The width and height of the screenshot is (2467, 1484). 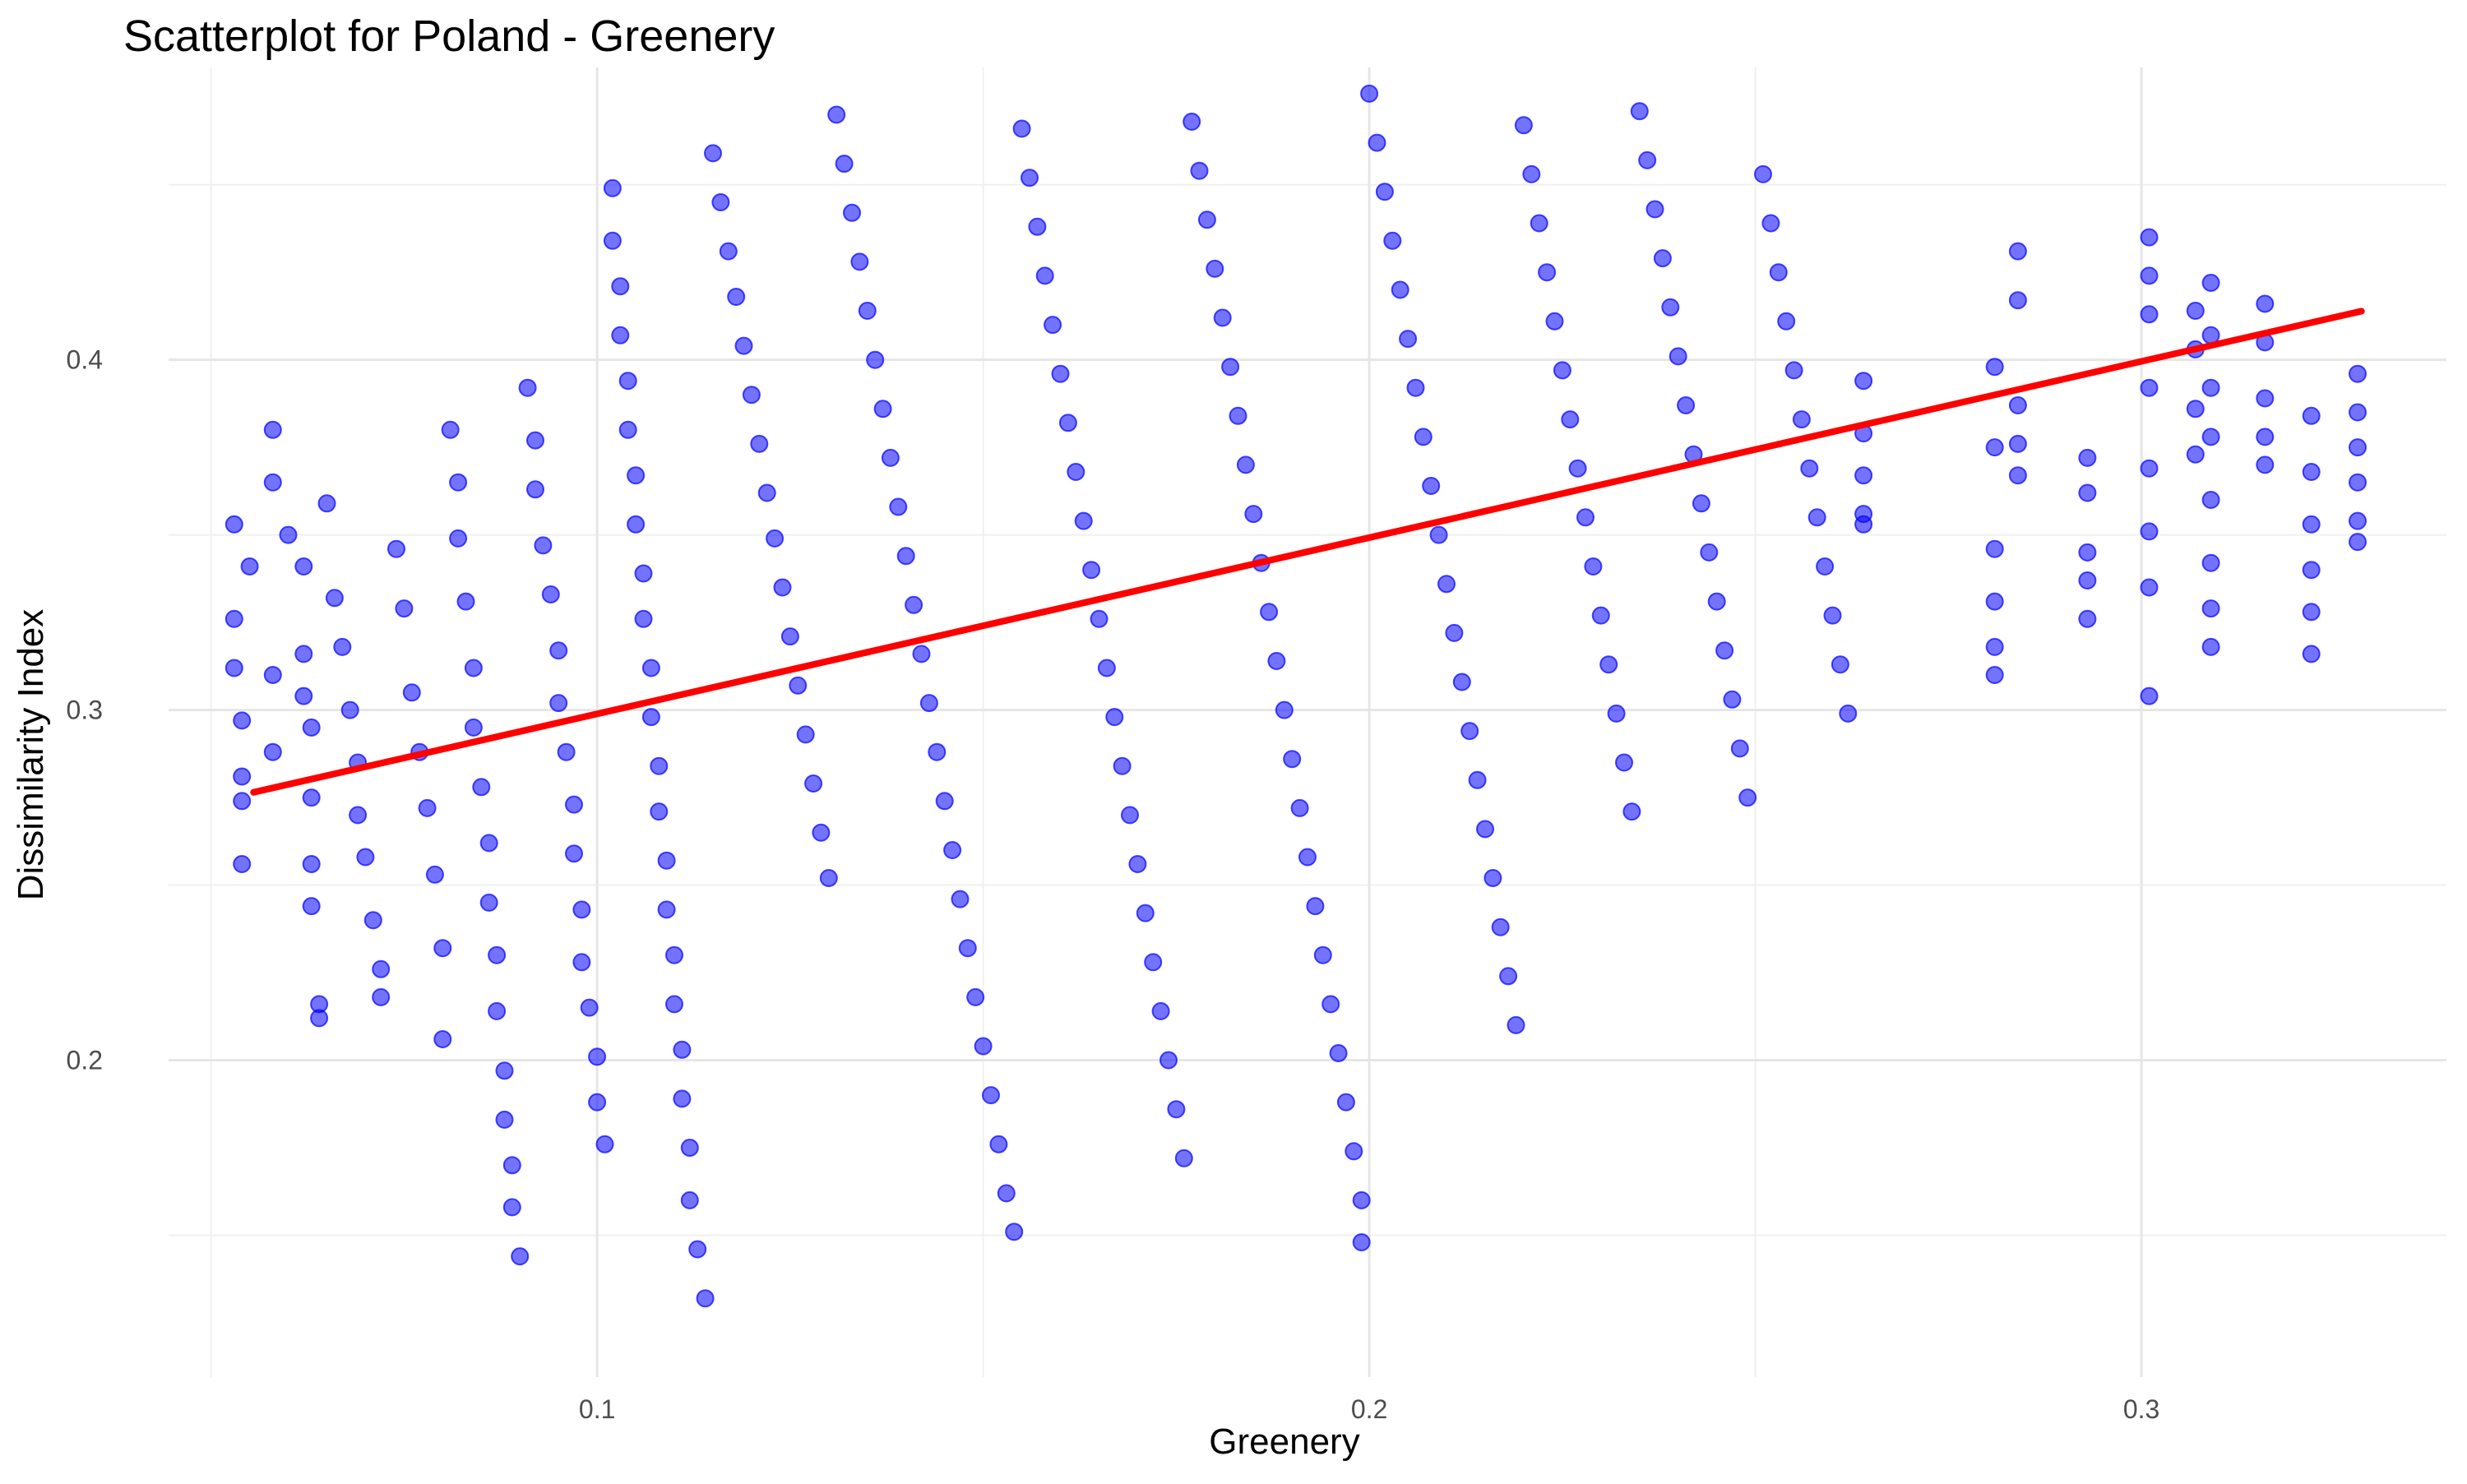 What do you see at coordinates (85, 1061) in the screenshot?
I see `y-tick-label: 0.2` at bounding box center [85, 1061].